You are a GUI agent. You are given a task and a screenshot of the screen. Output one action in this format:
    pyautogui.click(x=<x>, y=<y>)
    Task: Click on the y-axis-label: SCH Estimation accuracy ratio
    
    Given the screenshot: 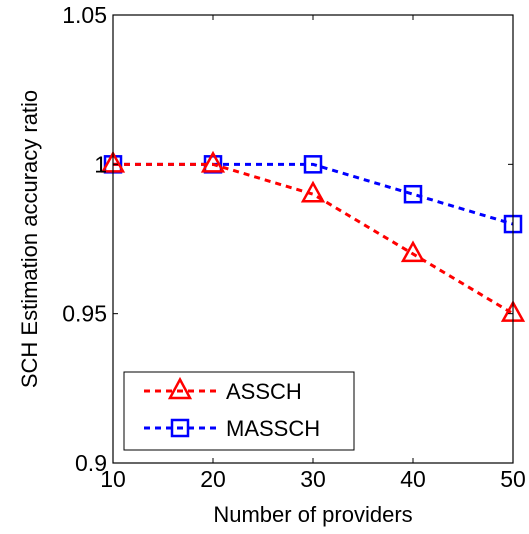 What is the action you would take?
    pyautogui.click(x=29, y=239)
    